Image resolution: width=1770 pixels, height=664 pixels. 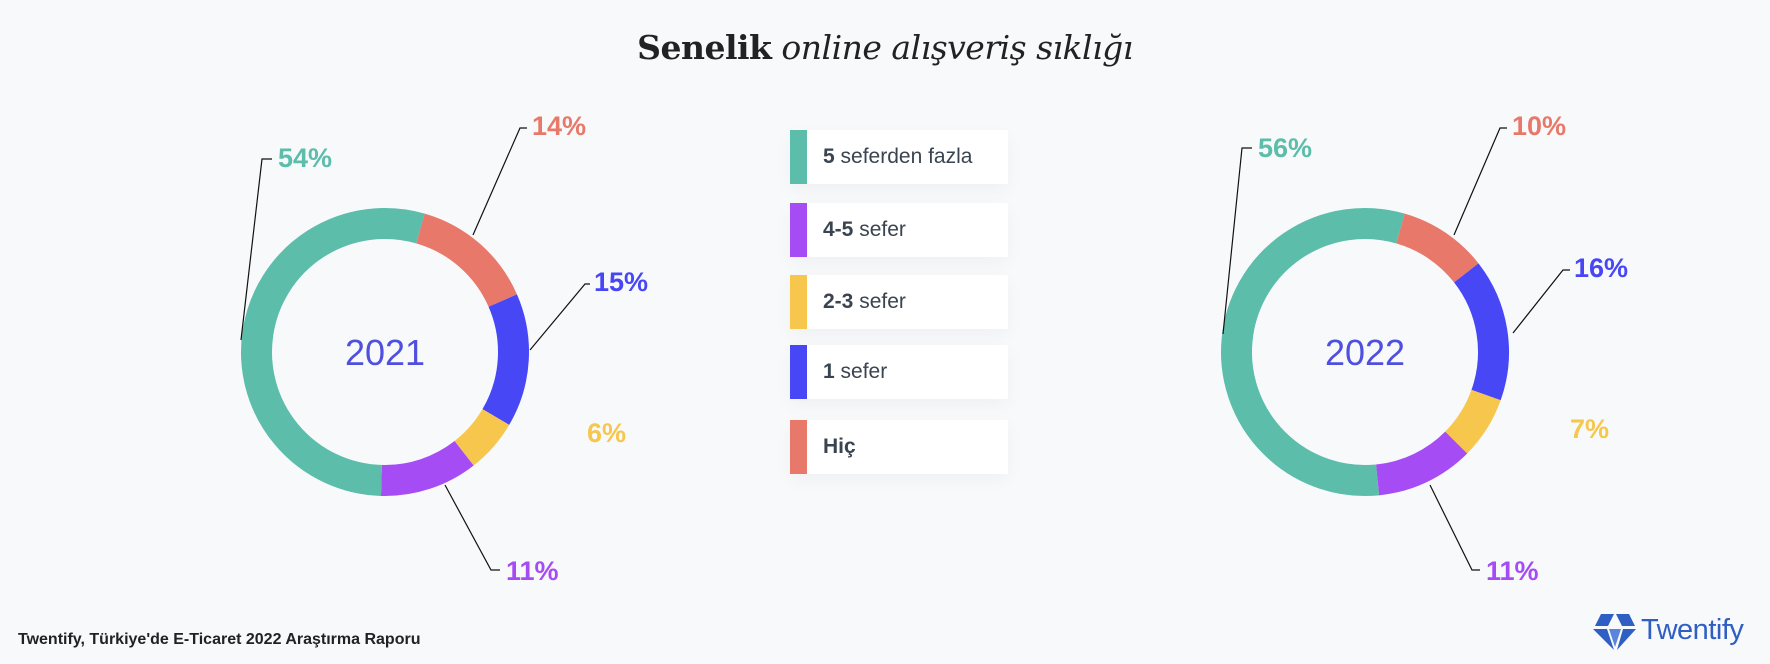 I want to click on data-label: 54%, so click(x=305, y=158).